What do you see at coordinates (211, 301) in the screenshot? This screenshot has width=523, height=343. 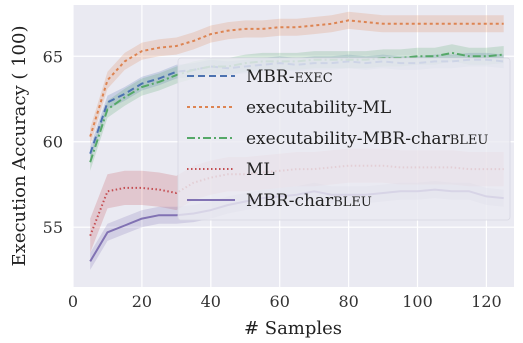 I see `x-tick-label: 40` at bounding box center [211, 301].